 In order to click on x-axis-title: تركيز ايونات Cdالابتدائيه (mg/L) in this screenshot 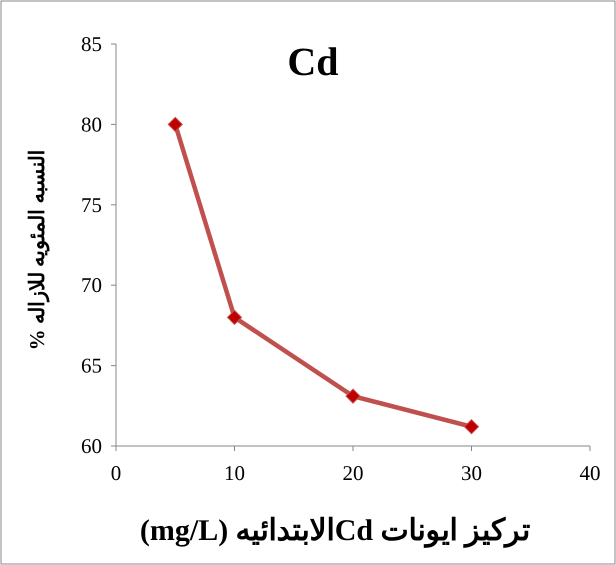, I will do `click(335, 531)`.